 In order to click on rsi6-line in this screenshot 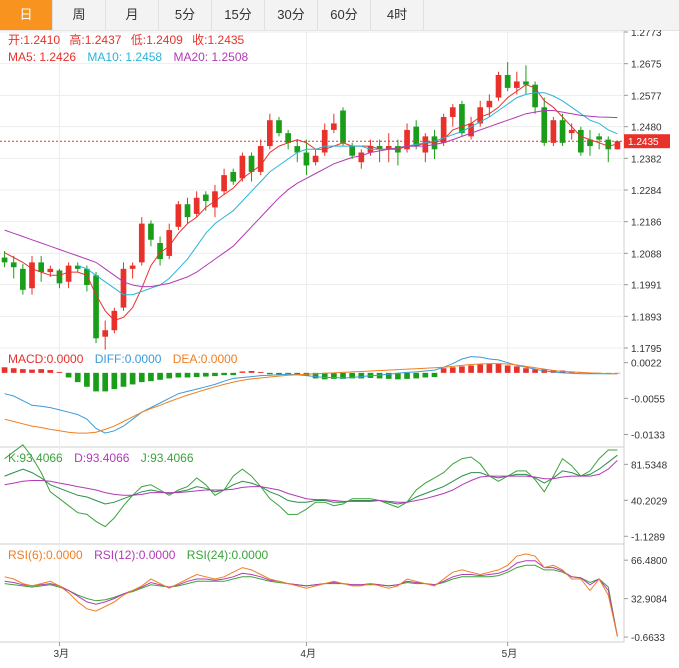, I will do `click(311, 595)`.